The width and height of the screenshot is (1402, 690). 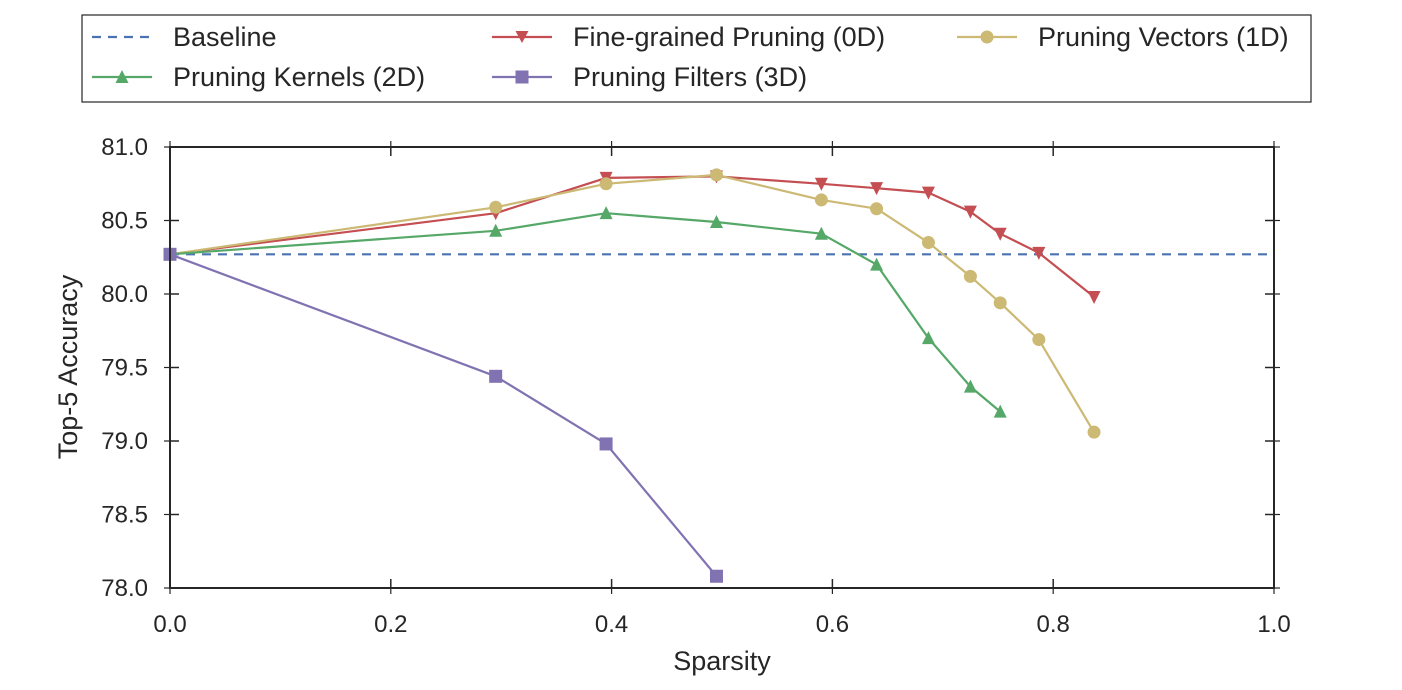 I want to click on legend-frame, so click(x=696, y=58).